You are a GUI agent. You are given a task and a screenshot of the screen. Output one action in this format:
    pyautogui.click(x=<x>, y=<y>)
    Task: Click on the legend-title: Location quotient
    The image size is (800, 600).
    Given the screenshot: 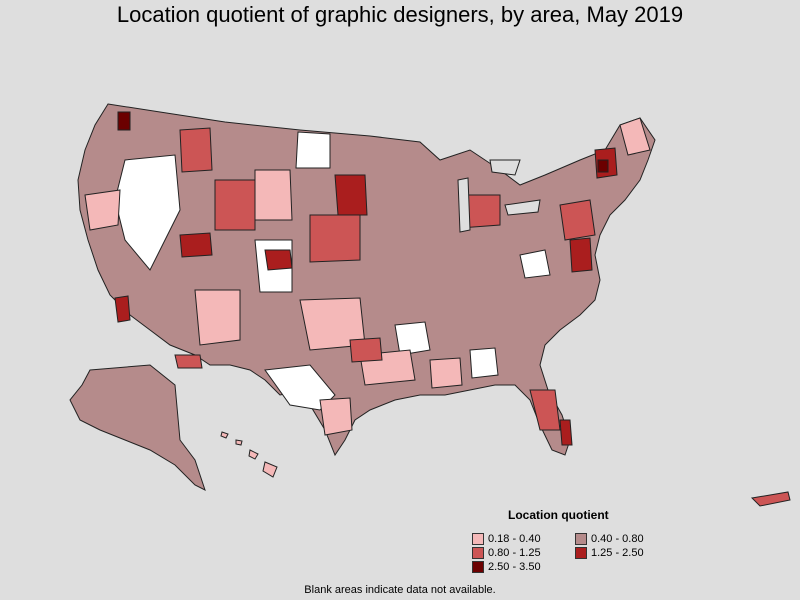 What is the action you would take?
    pyautogui.click(x=558, y=515)
    